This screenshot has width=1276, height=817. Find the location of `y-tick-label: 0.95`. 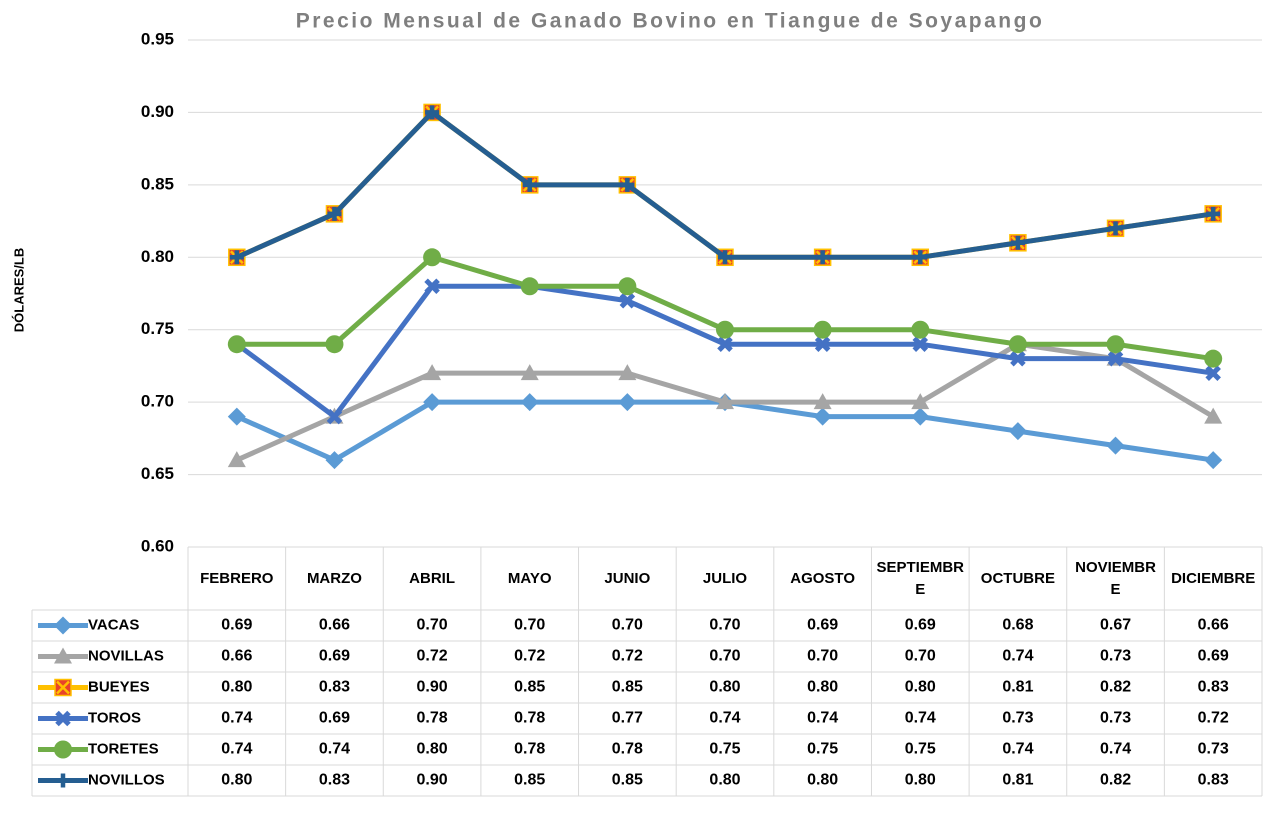

y-tick-label: 0.95 is located at coordinates (157, 38).